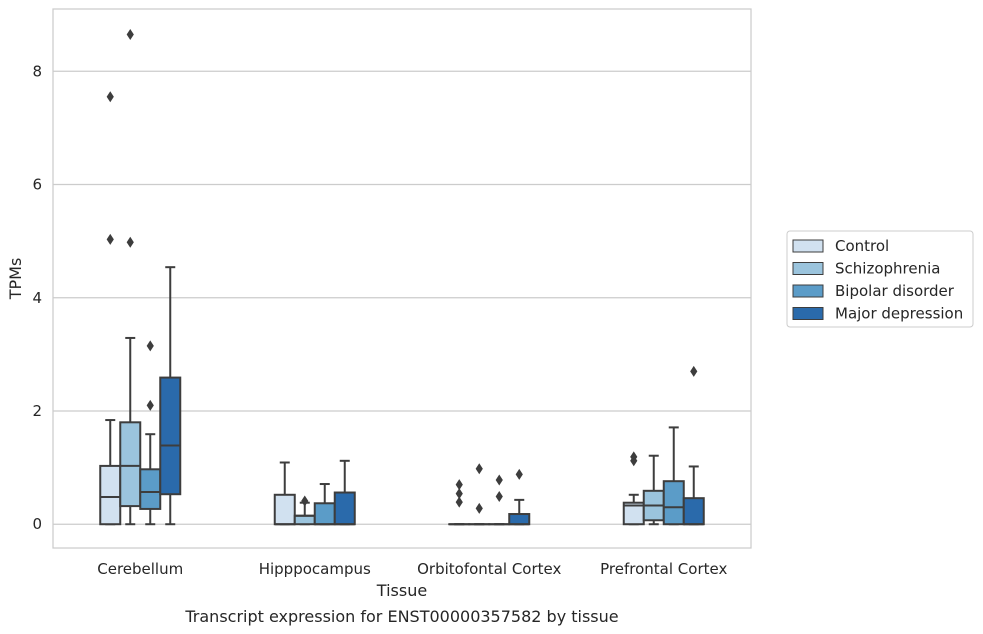  What do you see at coordinates (899, 314) in the screenshot?
I see `legend-label: Major depression` at bounding box center [899, 314].